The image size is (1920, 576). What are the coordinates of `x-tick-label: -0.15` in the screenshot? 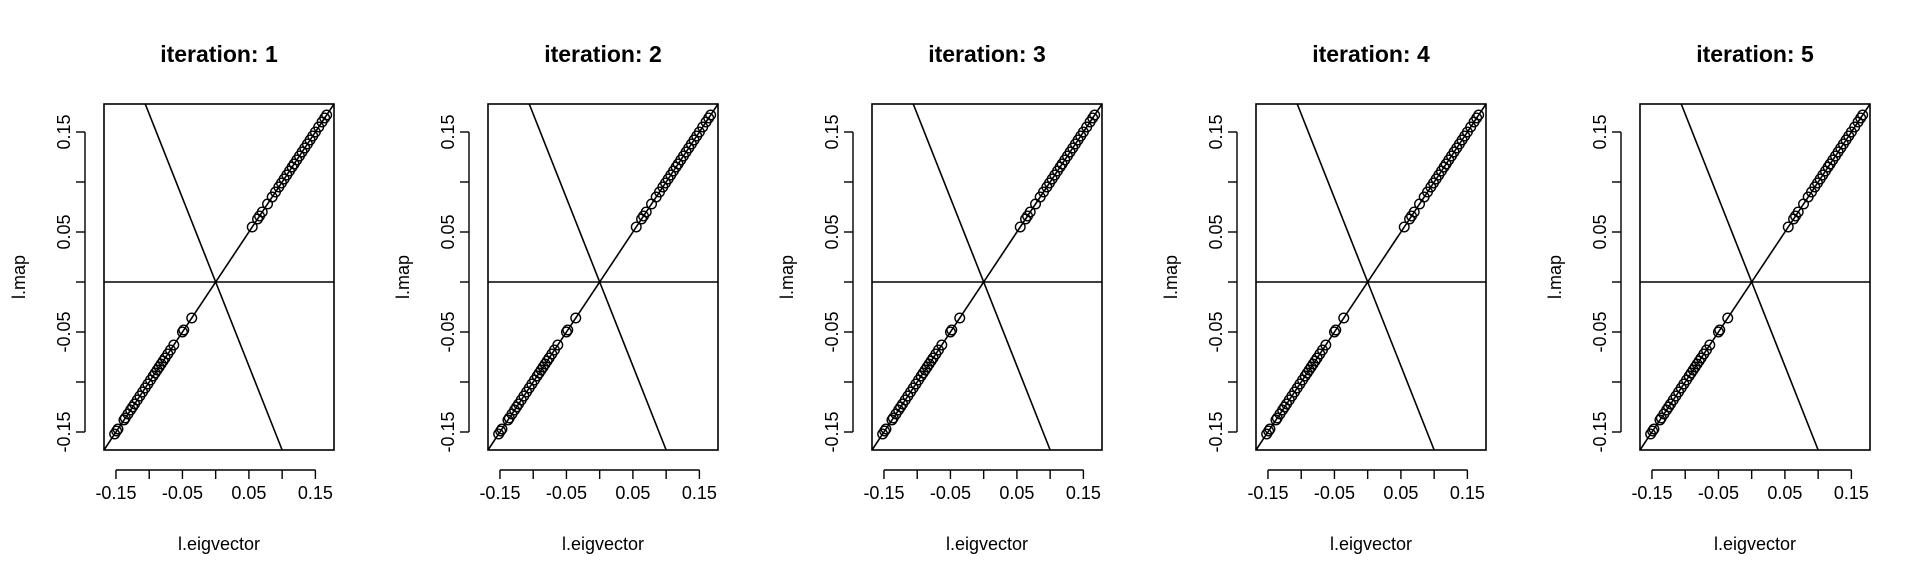 It's located at (1651, 493).